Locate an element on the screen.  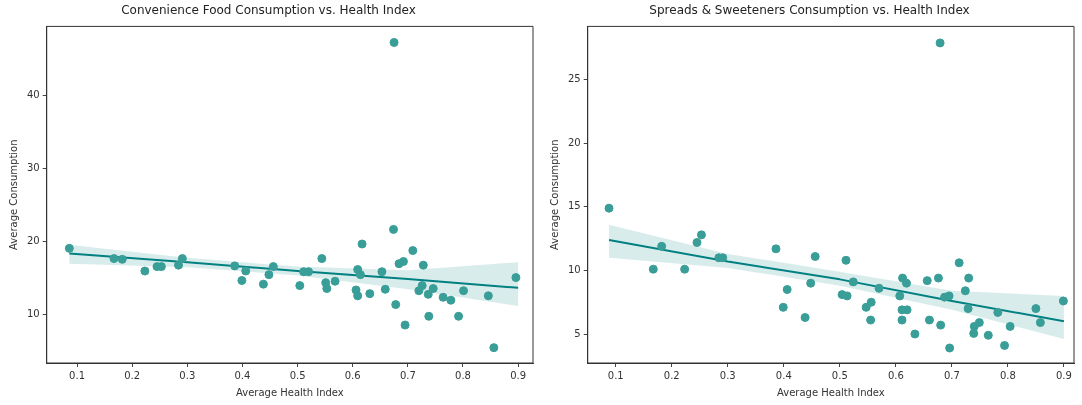
y-tick-label: 30 is located at coordinates (33, 168).